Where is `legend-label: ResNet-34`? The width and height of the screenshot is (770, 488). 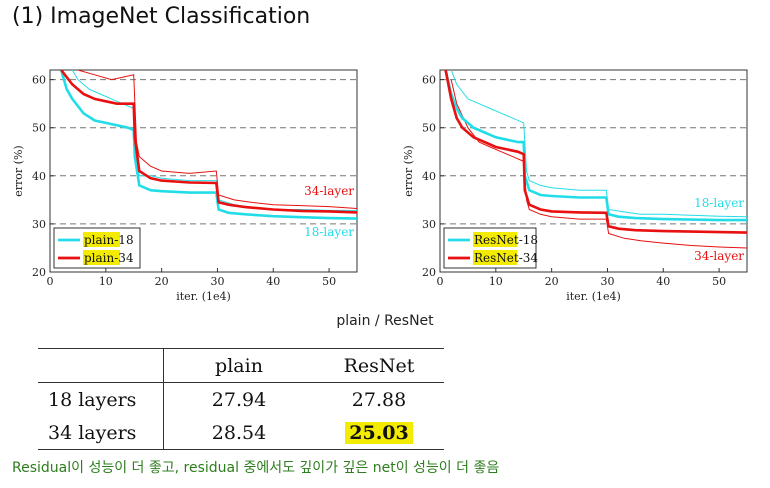 legend-label: ResNet-34 is located at coordinates (506, 258).